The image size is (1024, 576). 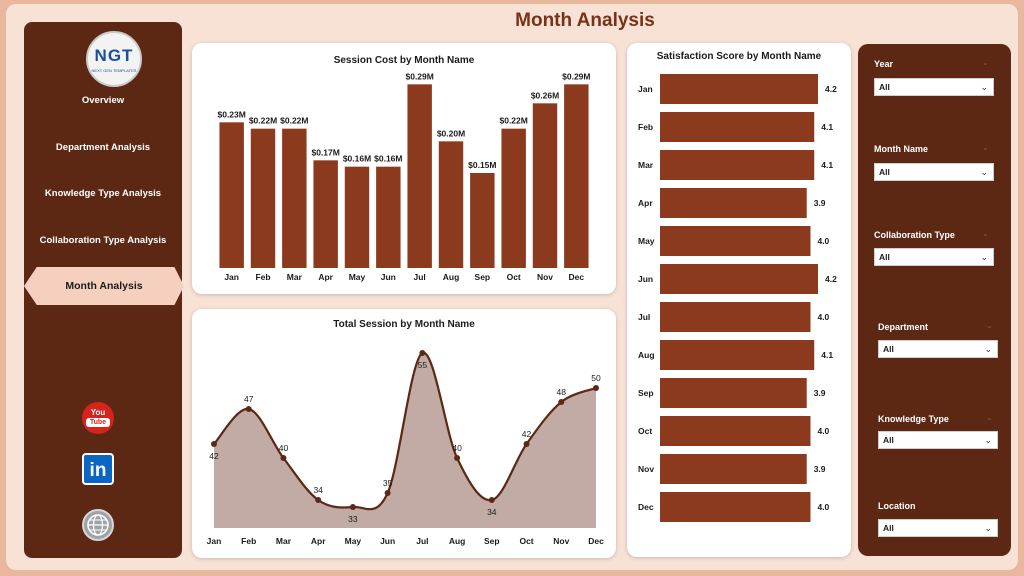 What do you see at coordinates (934, 257) in the screenshot?
I see `collaboration-type-select: All ⌄` at bounding box center [934, 257].